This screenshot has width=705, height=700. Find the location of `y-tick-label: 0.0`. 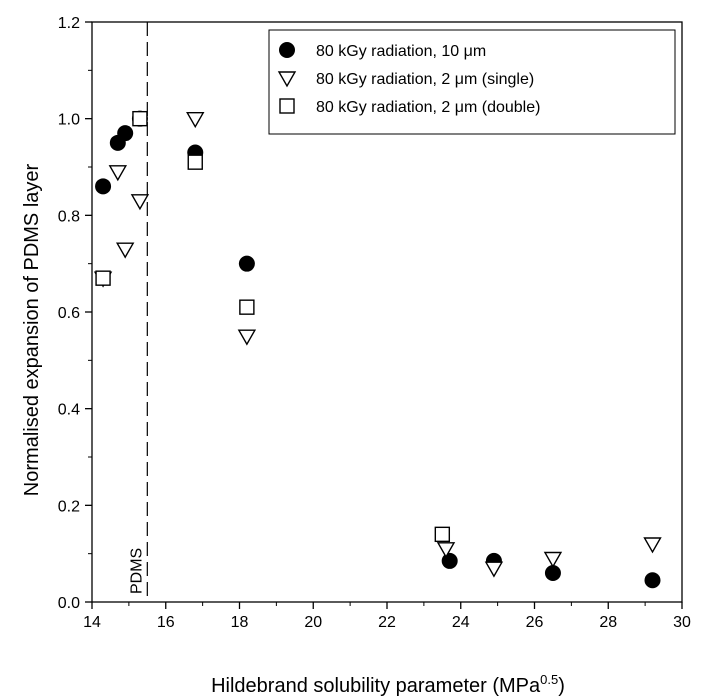

y-tick-label: 0.0 is located at coordinates (69, 603).